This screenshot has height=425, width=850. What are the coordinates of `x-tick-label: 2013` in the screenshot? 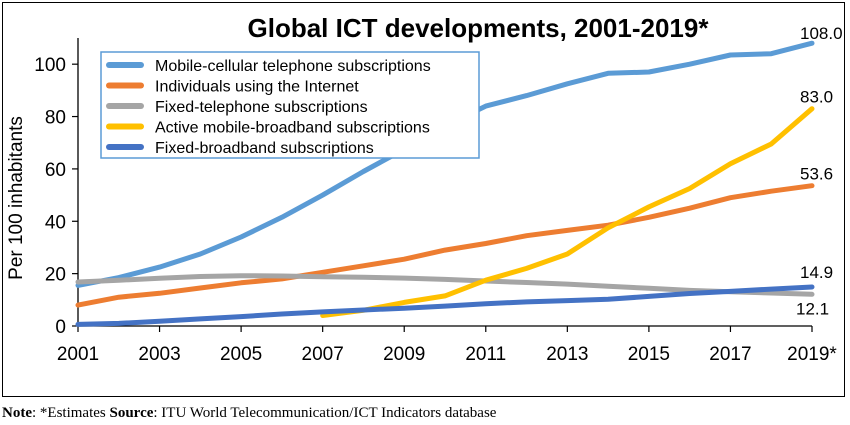 It's located at (567, 354).